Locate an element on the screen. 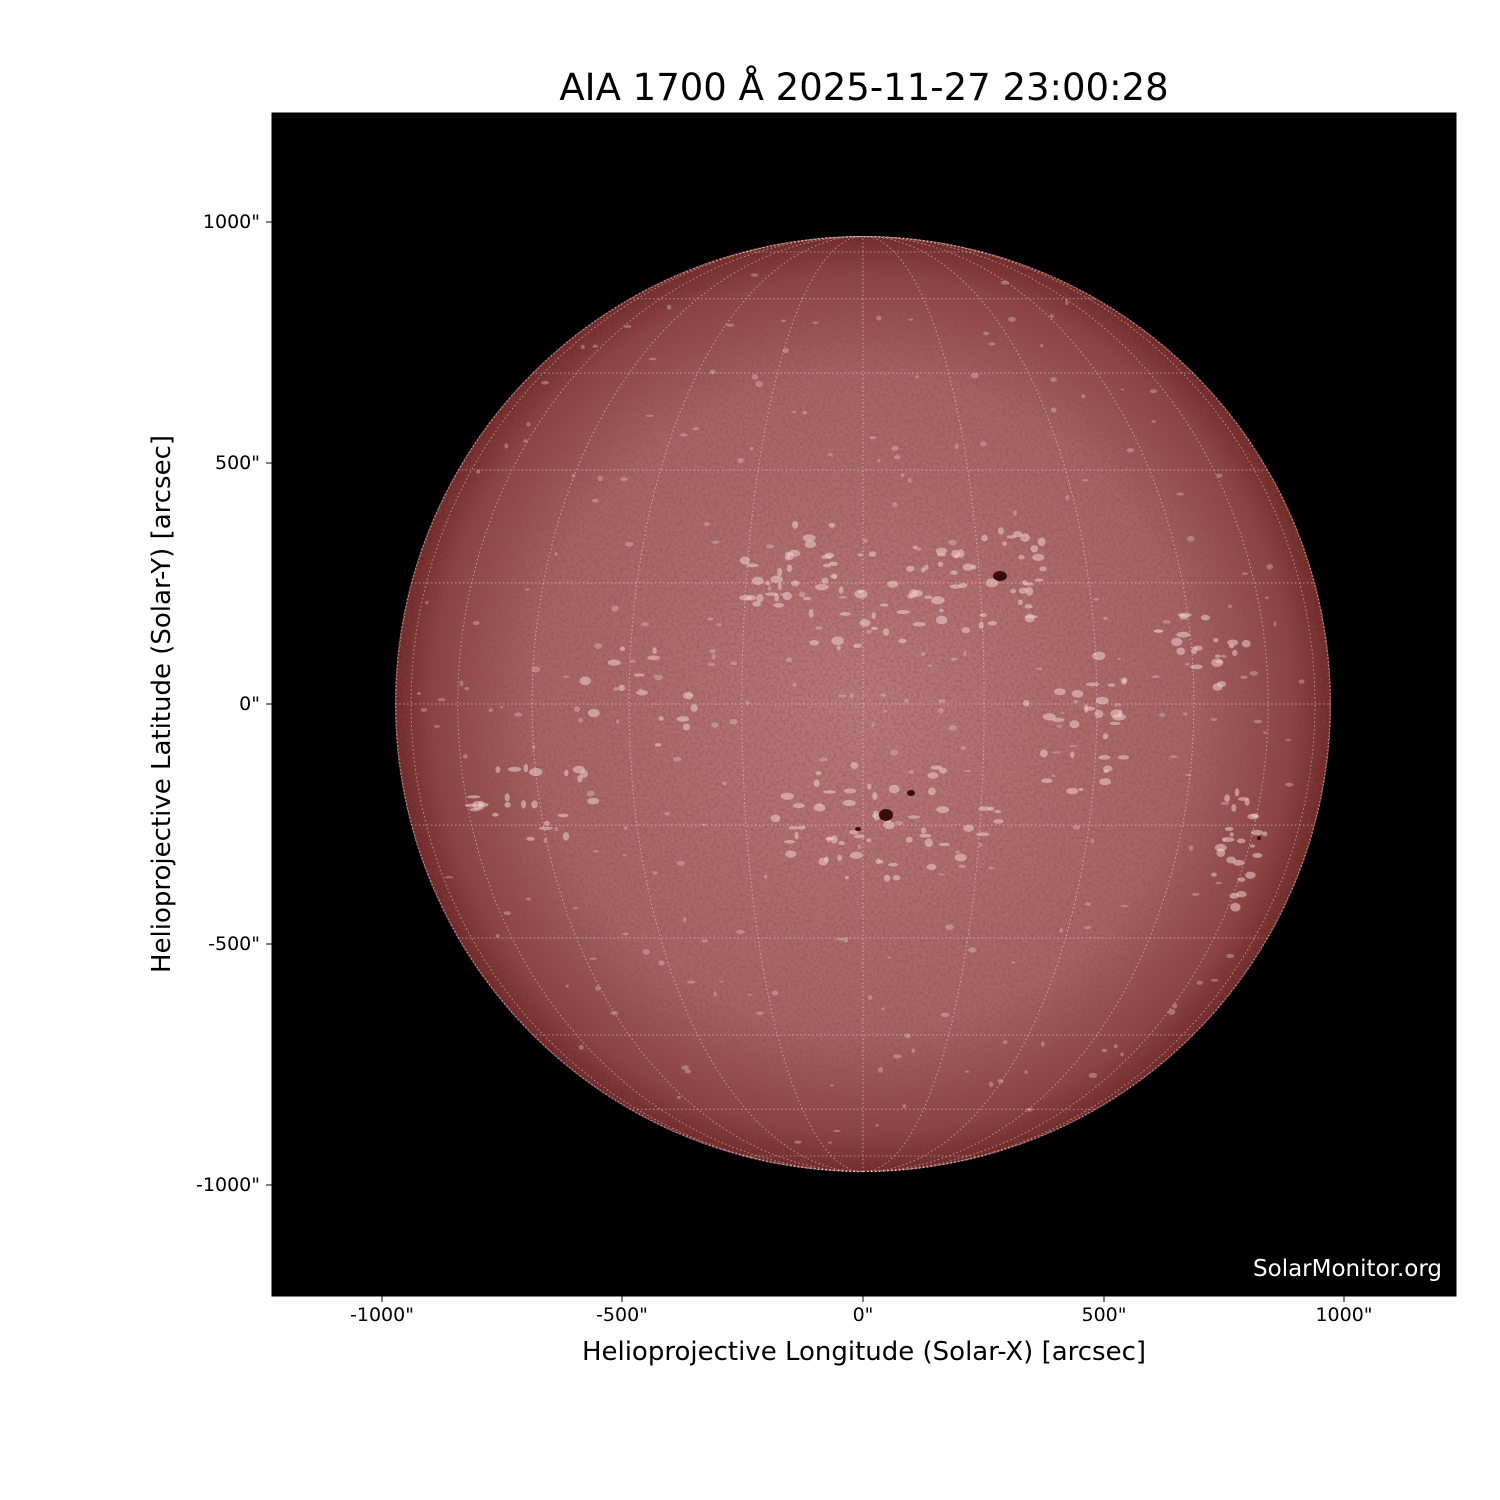  x-tick-label: -500" is located at coordinates (622, 1315).